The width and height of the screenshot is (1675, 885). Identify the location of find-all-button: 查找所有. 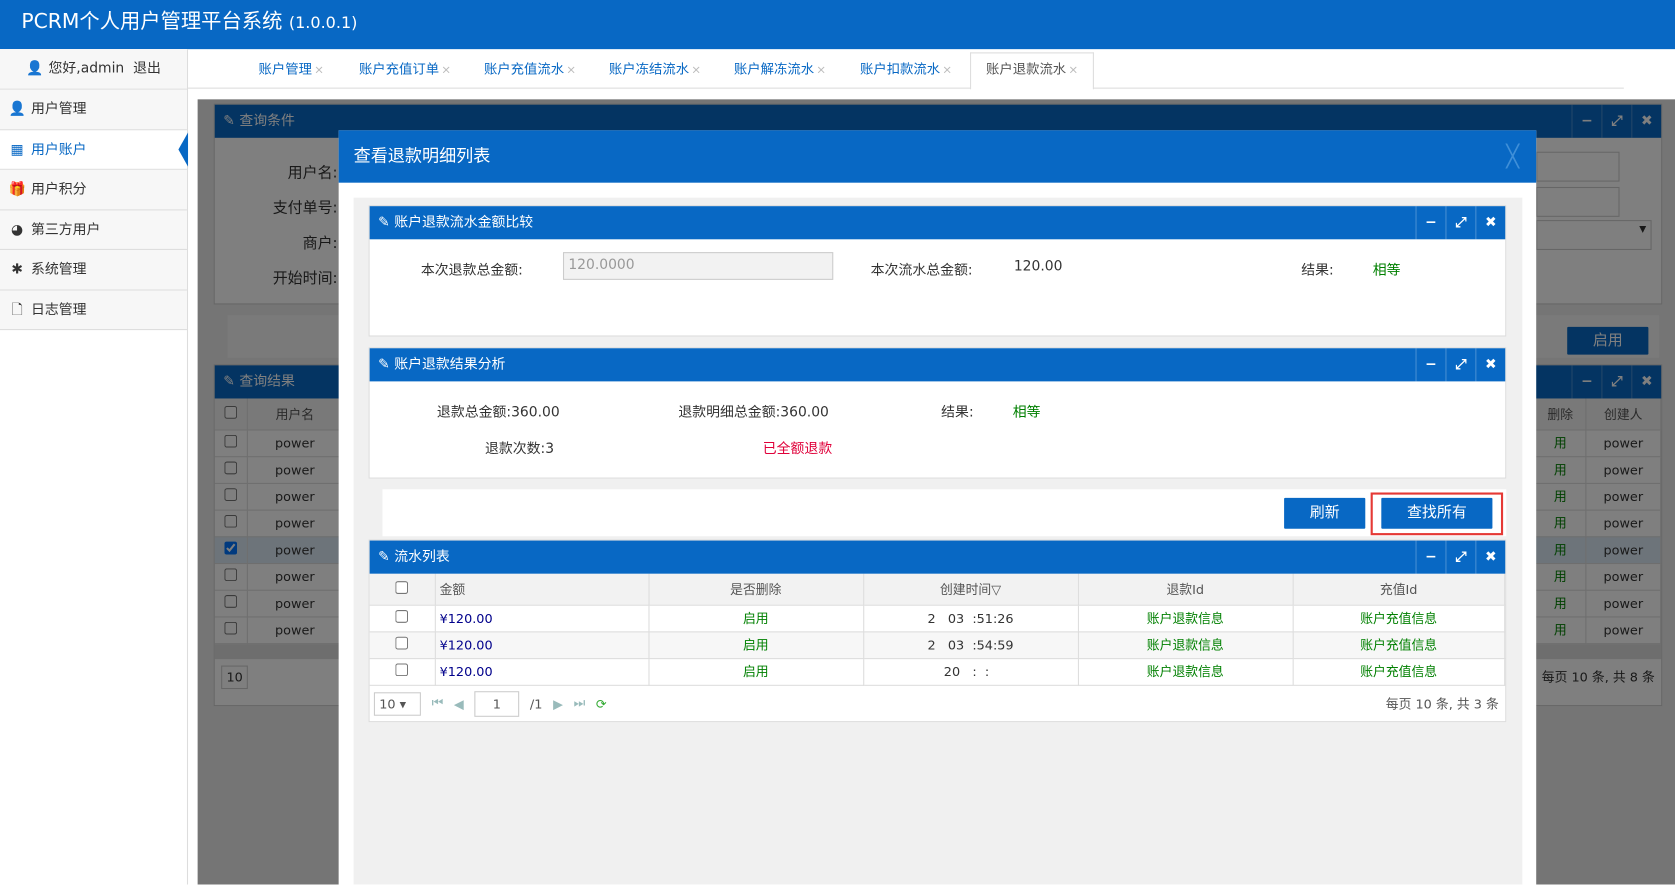
(1437, 513).